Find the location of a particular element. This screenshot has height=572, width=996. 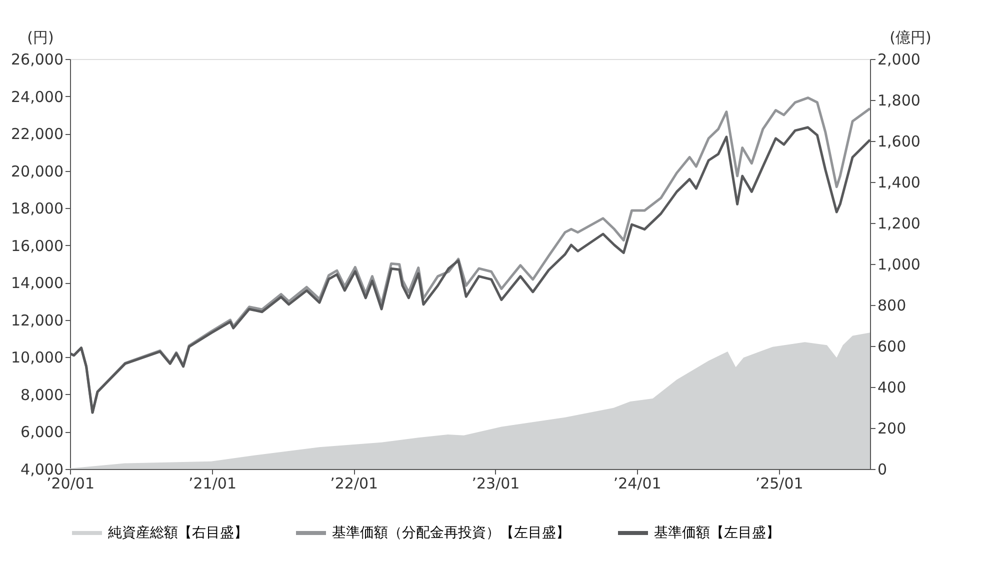

y2-tick-label: 1,800 is located at coordinates (899, 101).